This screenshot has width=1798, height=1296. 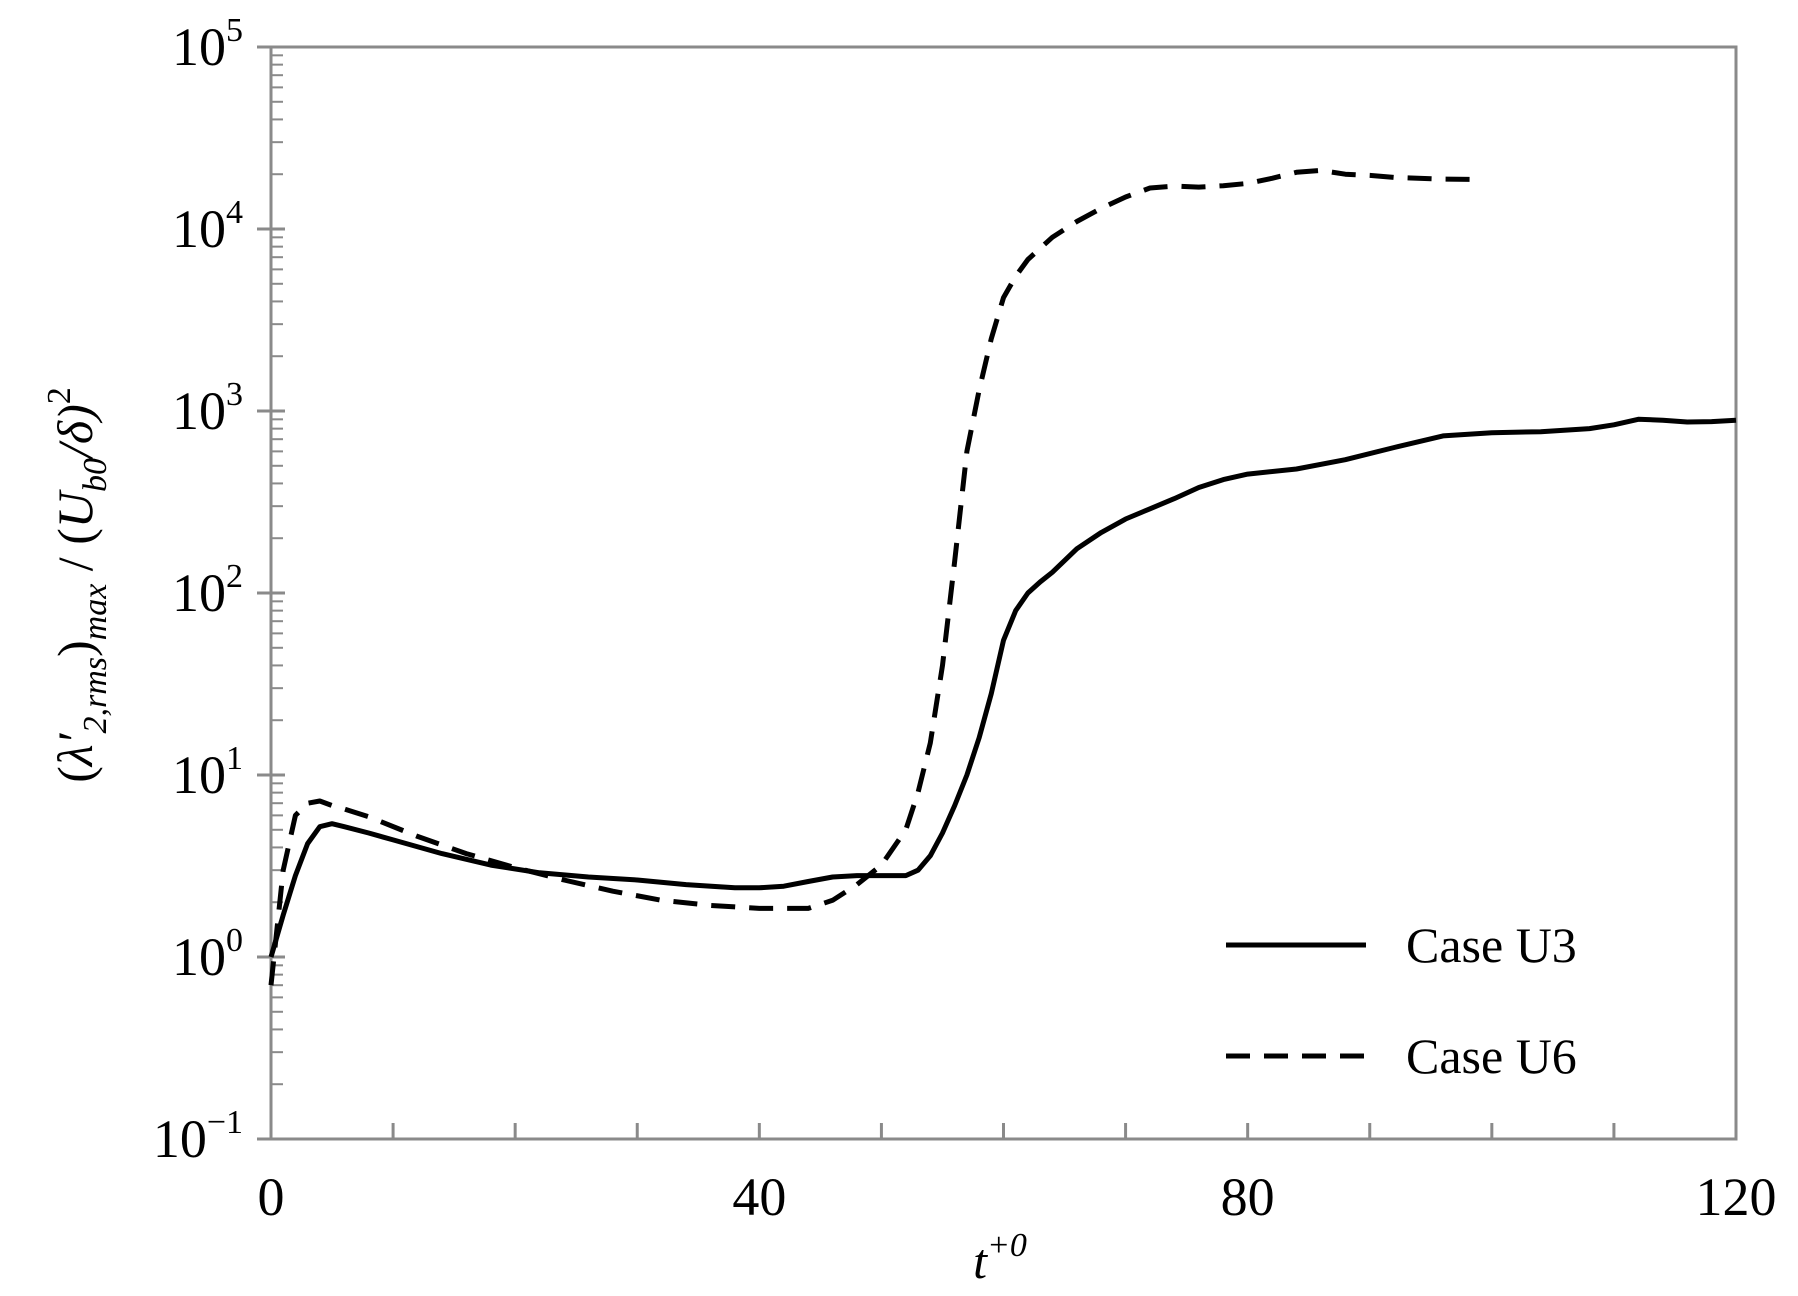 I want to click on x-tick-label: 120, so click(x=1736, y=1197).